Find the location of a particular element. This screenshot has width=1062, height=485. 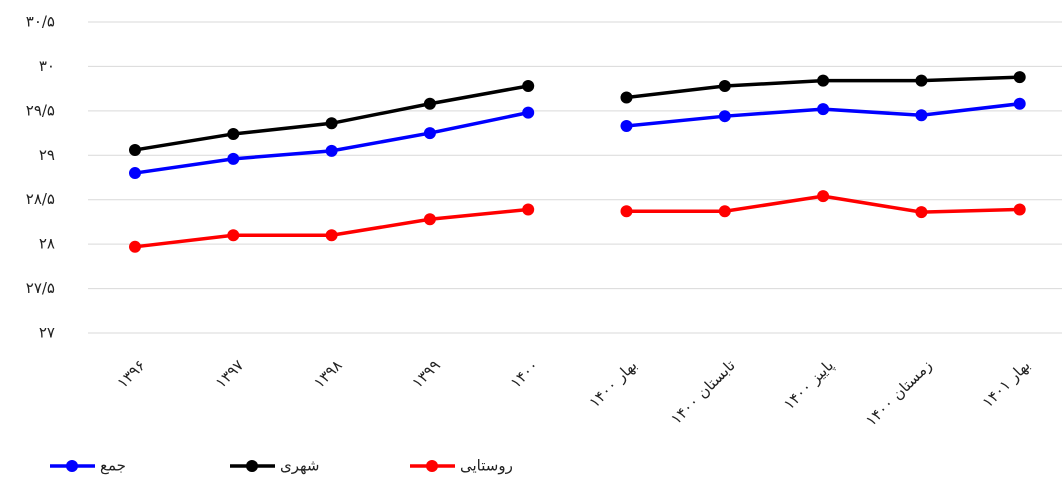

legend-label: شهری is located at coordinates (300, 466).